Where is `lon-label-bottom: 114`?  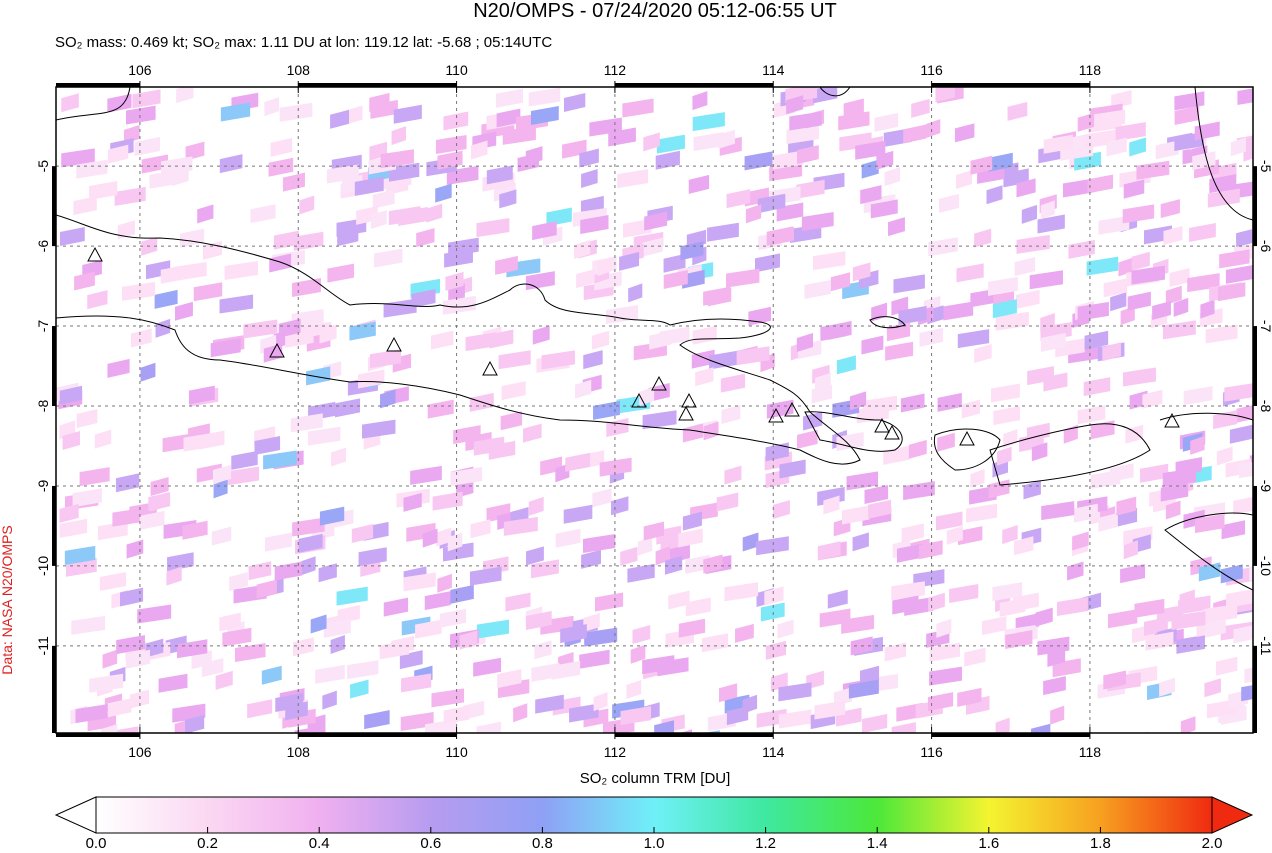 lon-label-bottom: 114 is located at coordinates (773, 752).